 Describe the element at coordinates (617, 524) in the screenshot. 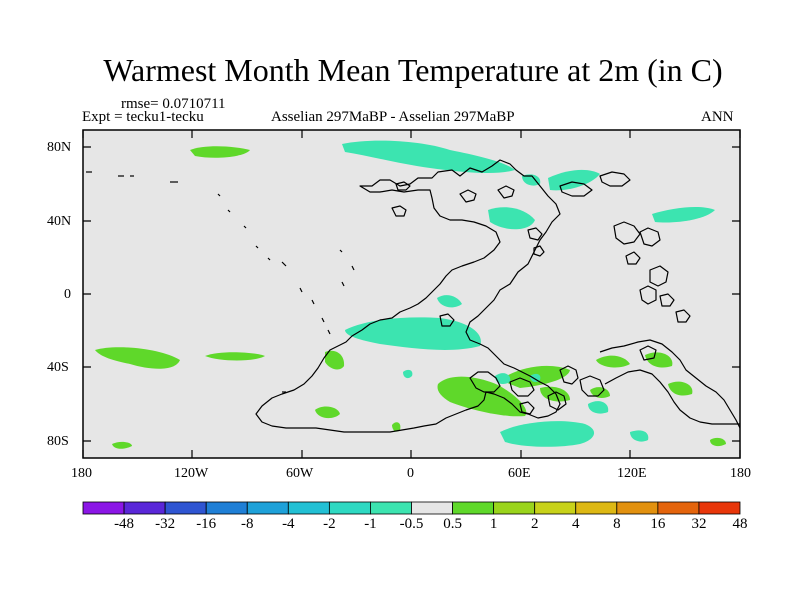

I see `colorbar-label: 8` at that location.